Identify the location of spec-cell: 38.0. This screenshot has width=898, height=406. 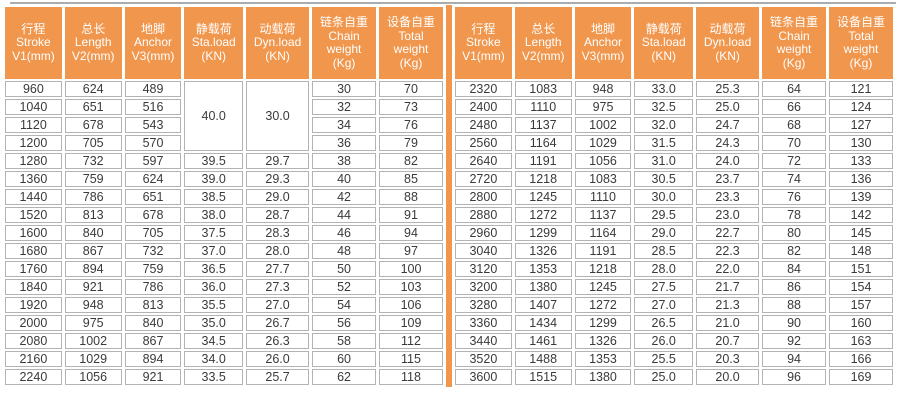
(214, 215).